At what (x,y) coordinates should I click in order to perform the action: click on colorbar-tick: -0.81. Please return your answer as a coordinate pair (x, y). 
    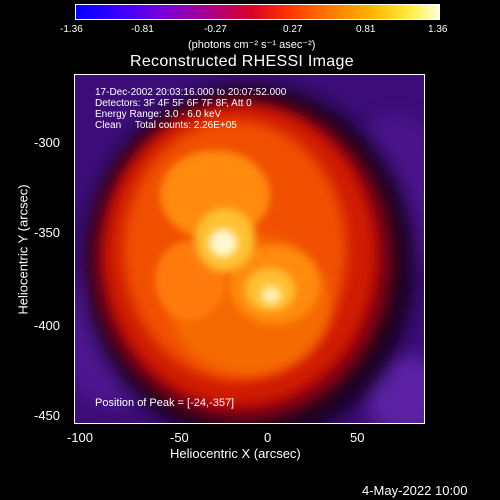
    Looking at the image, I should click on (142, 29).